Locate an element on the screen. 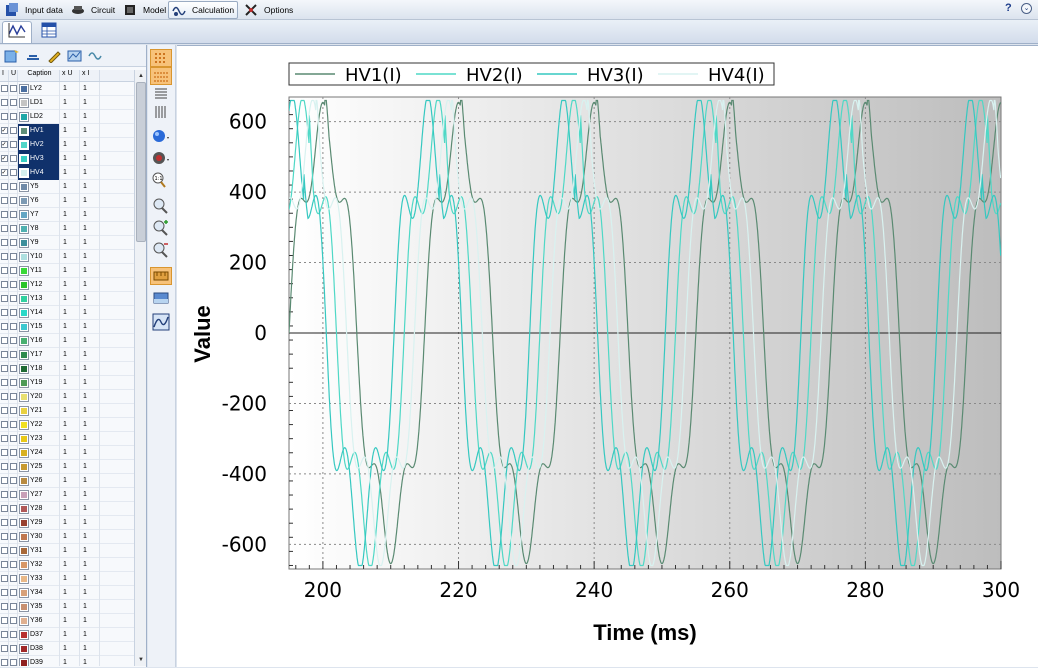  waveform-style-button is located at coordinates (96, 56).